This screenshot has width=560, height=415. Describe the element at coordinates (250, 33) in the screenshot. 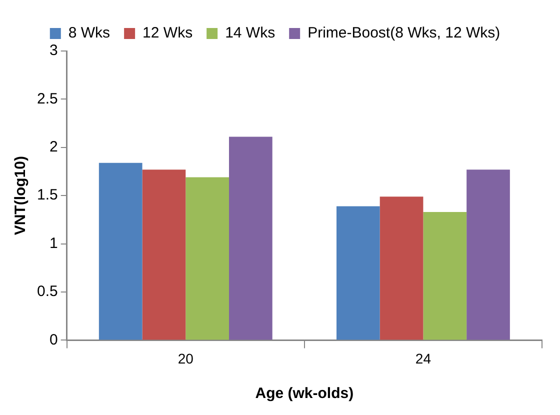

I see `legend-label: 14 Wks` at that location.